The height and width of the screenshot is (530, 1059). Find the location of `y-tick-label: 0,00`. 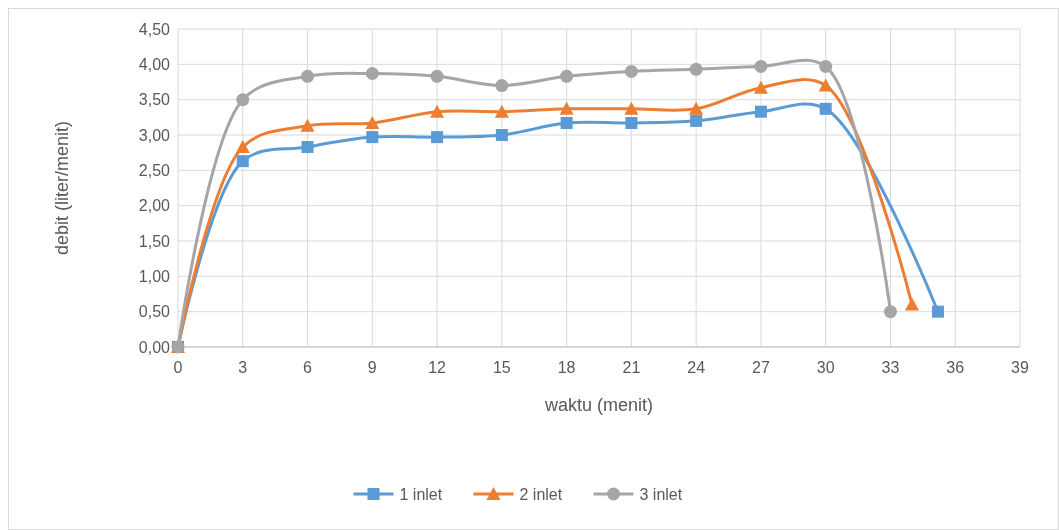

y-tick-label: 0,00 is located at coordinates (154, 347).